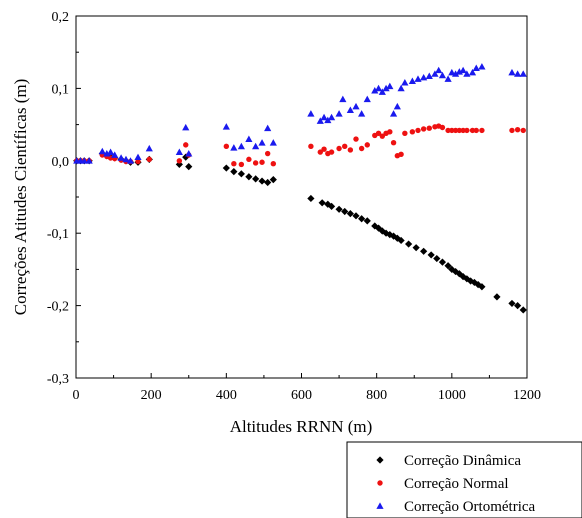 The height and width of the screenshot is (518, 582). Describe the element at coordinates (456, 484) in the screenshot. I see `legend-label: Correção Normal` at that location.